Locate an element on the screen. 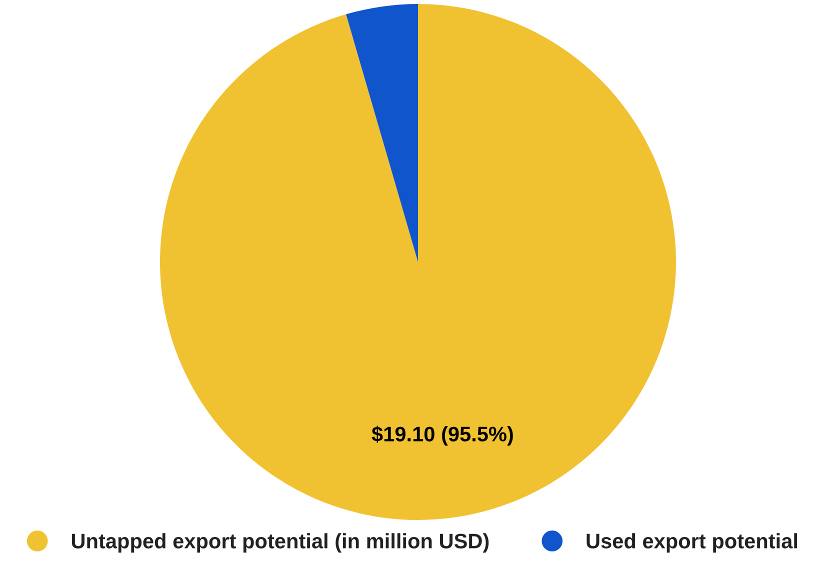  legend-label: Untapped export potential (in million USD) is located at coordinates (280, 543).